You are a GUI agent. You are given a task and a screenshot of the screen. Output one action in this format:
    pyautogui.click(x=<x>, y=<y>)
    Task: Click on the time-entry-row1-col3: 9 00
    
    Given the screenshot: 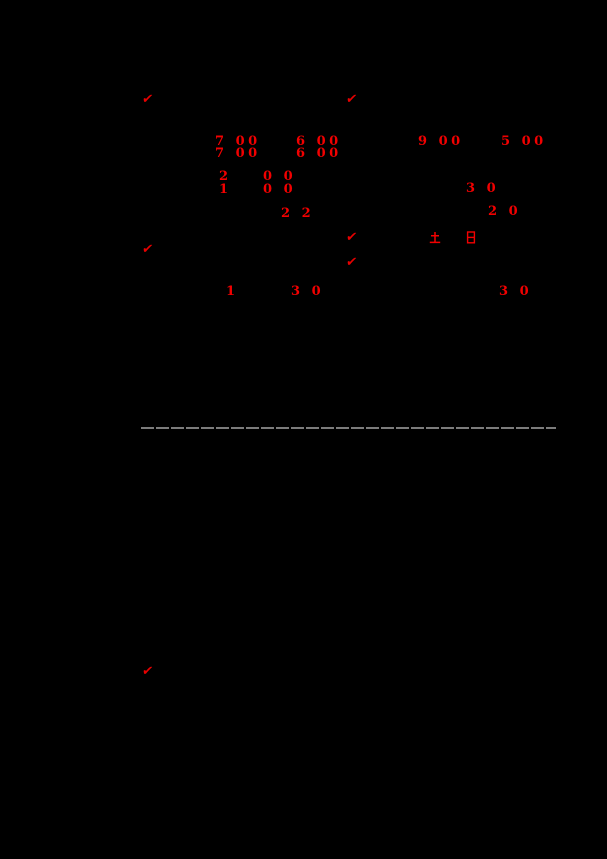 What is the action you would take?
    pyautogui.click(x=441, y=141)
    